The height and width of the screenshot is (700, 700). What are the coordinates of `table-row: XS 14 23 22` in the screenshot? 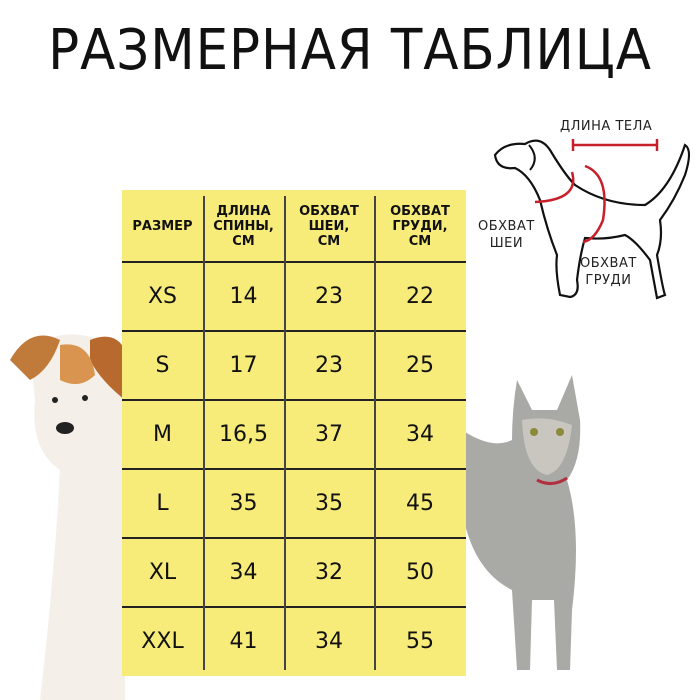 It's located at (294, 296).